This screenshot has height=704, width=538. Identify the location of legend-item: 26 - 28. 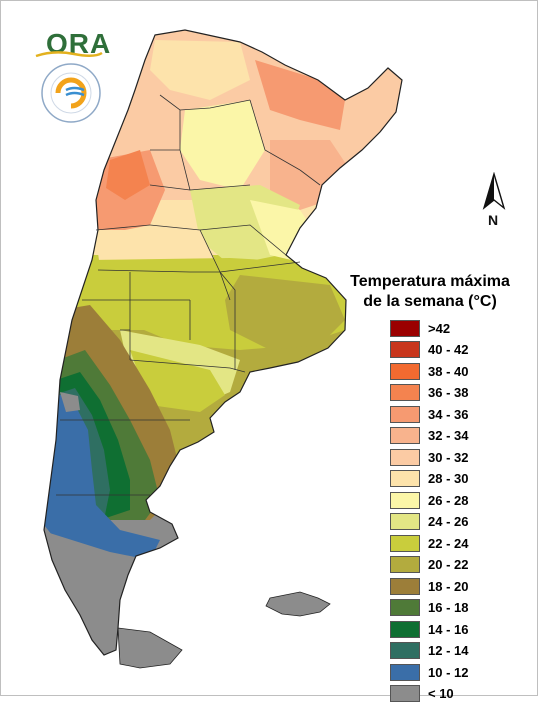
(429, 500).